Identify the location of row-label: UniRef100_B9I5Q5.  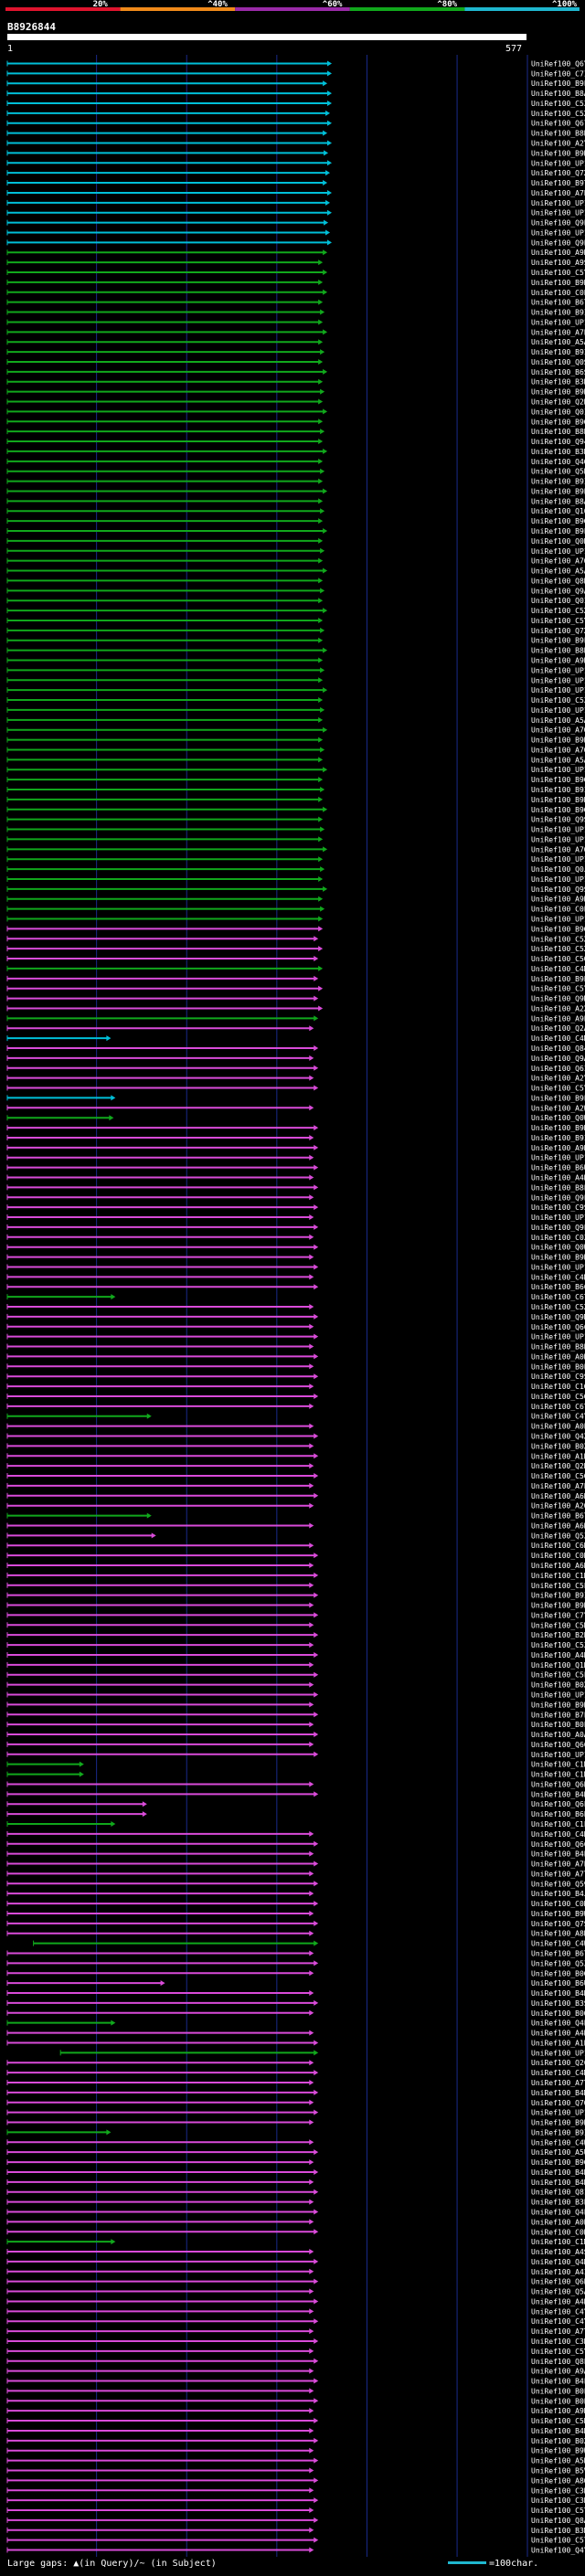
(558, 1138).